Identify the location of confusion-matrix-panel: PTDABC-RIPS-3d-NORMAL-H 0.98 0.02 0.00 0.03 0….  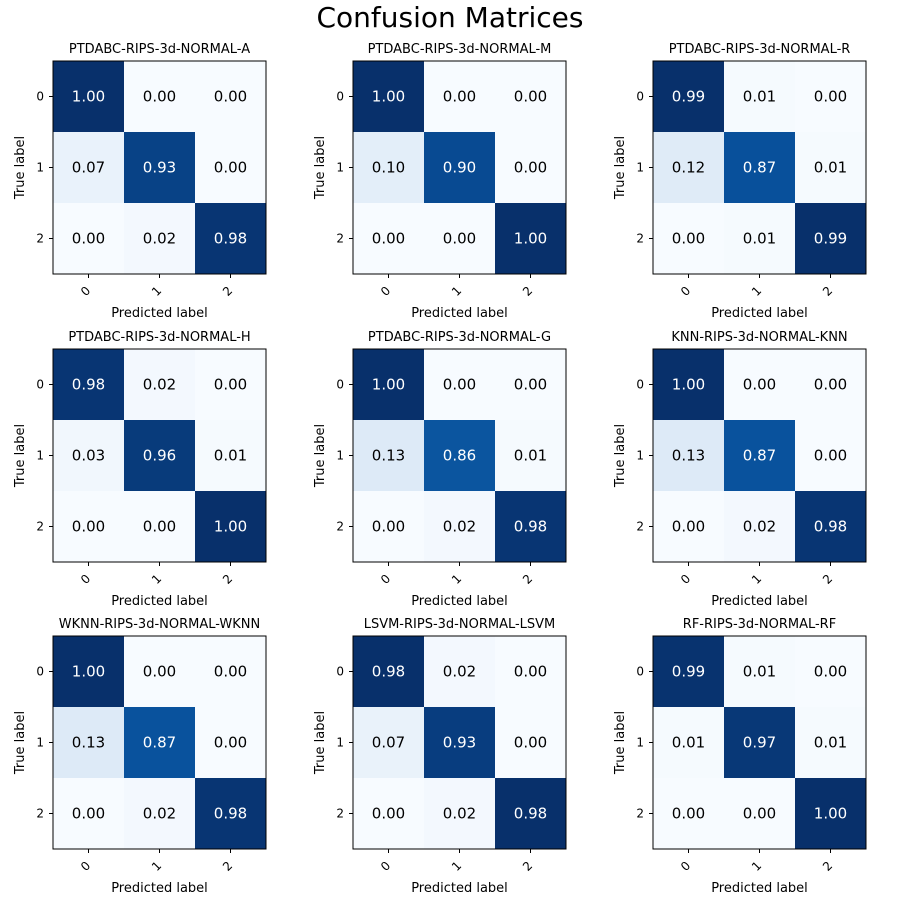
(140, 469).